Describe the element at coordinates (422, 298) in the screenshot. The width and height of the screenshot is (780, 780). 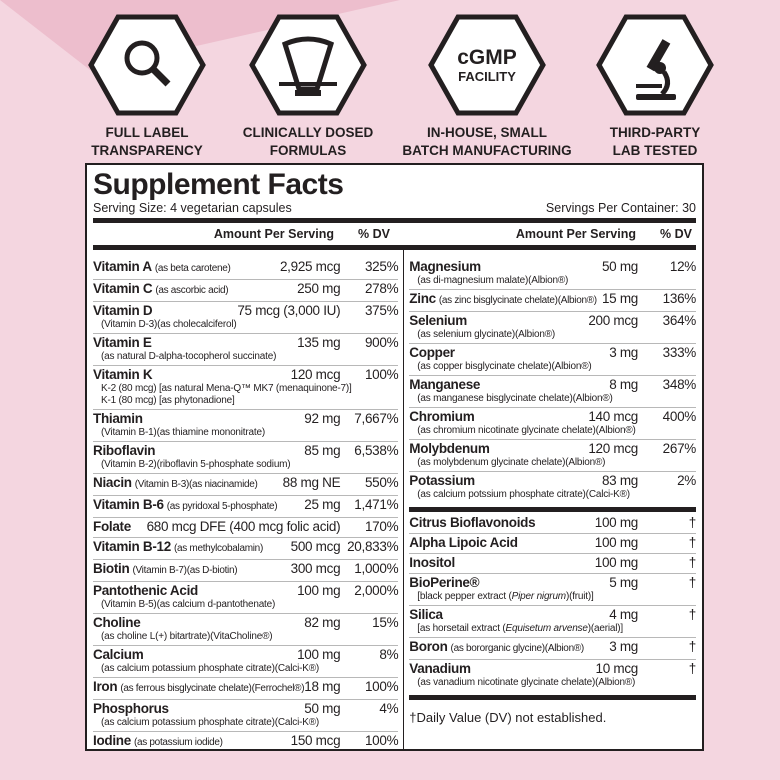
I see `nutrient-name: Zinc` at that location.